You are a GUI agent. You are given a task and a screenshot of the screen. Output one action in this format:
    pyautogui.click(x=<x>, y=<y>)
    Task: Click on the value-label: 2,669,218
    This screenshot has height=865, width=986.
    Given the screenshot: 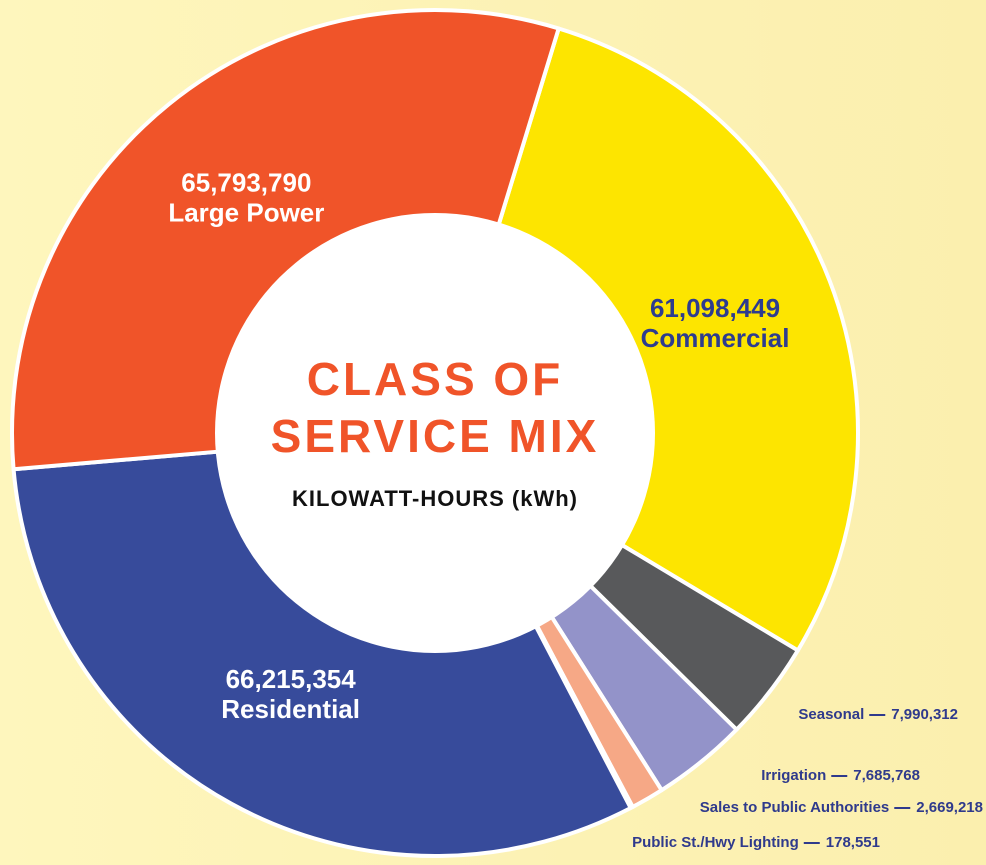 What is the action you would take?
    pyautogui.click(x=949, y=807)
    